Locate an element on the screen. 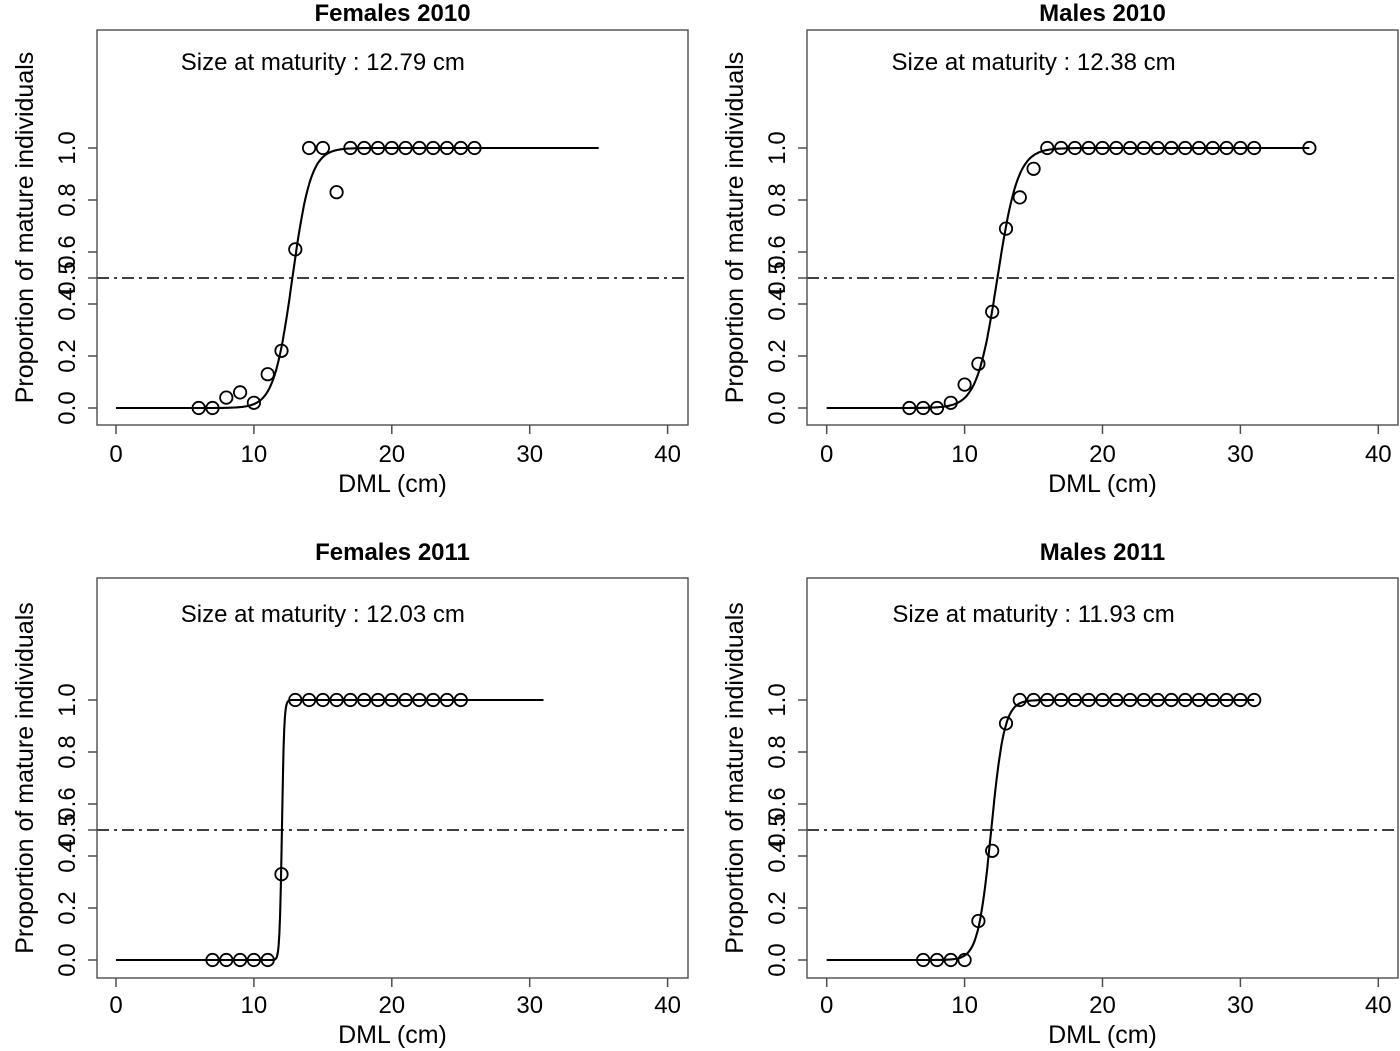 The image size is (1400, 1051). annotation-size-at-maturity: Size at maturity : 12.03 cm is located at coordinates (323, 614).